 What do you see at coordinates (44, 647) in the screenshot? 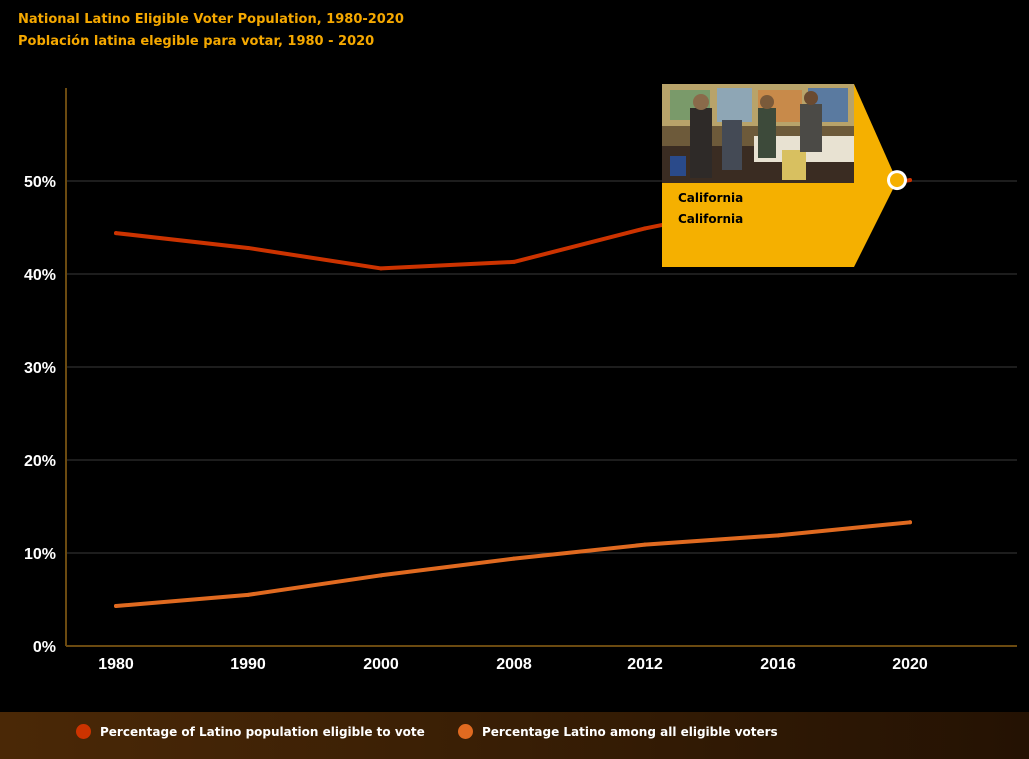
I see `y-tick-label: 0%` at bounding box center [44, 647].